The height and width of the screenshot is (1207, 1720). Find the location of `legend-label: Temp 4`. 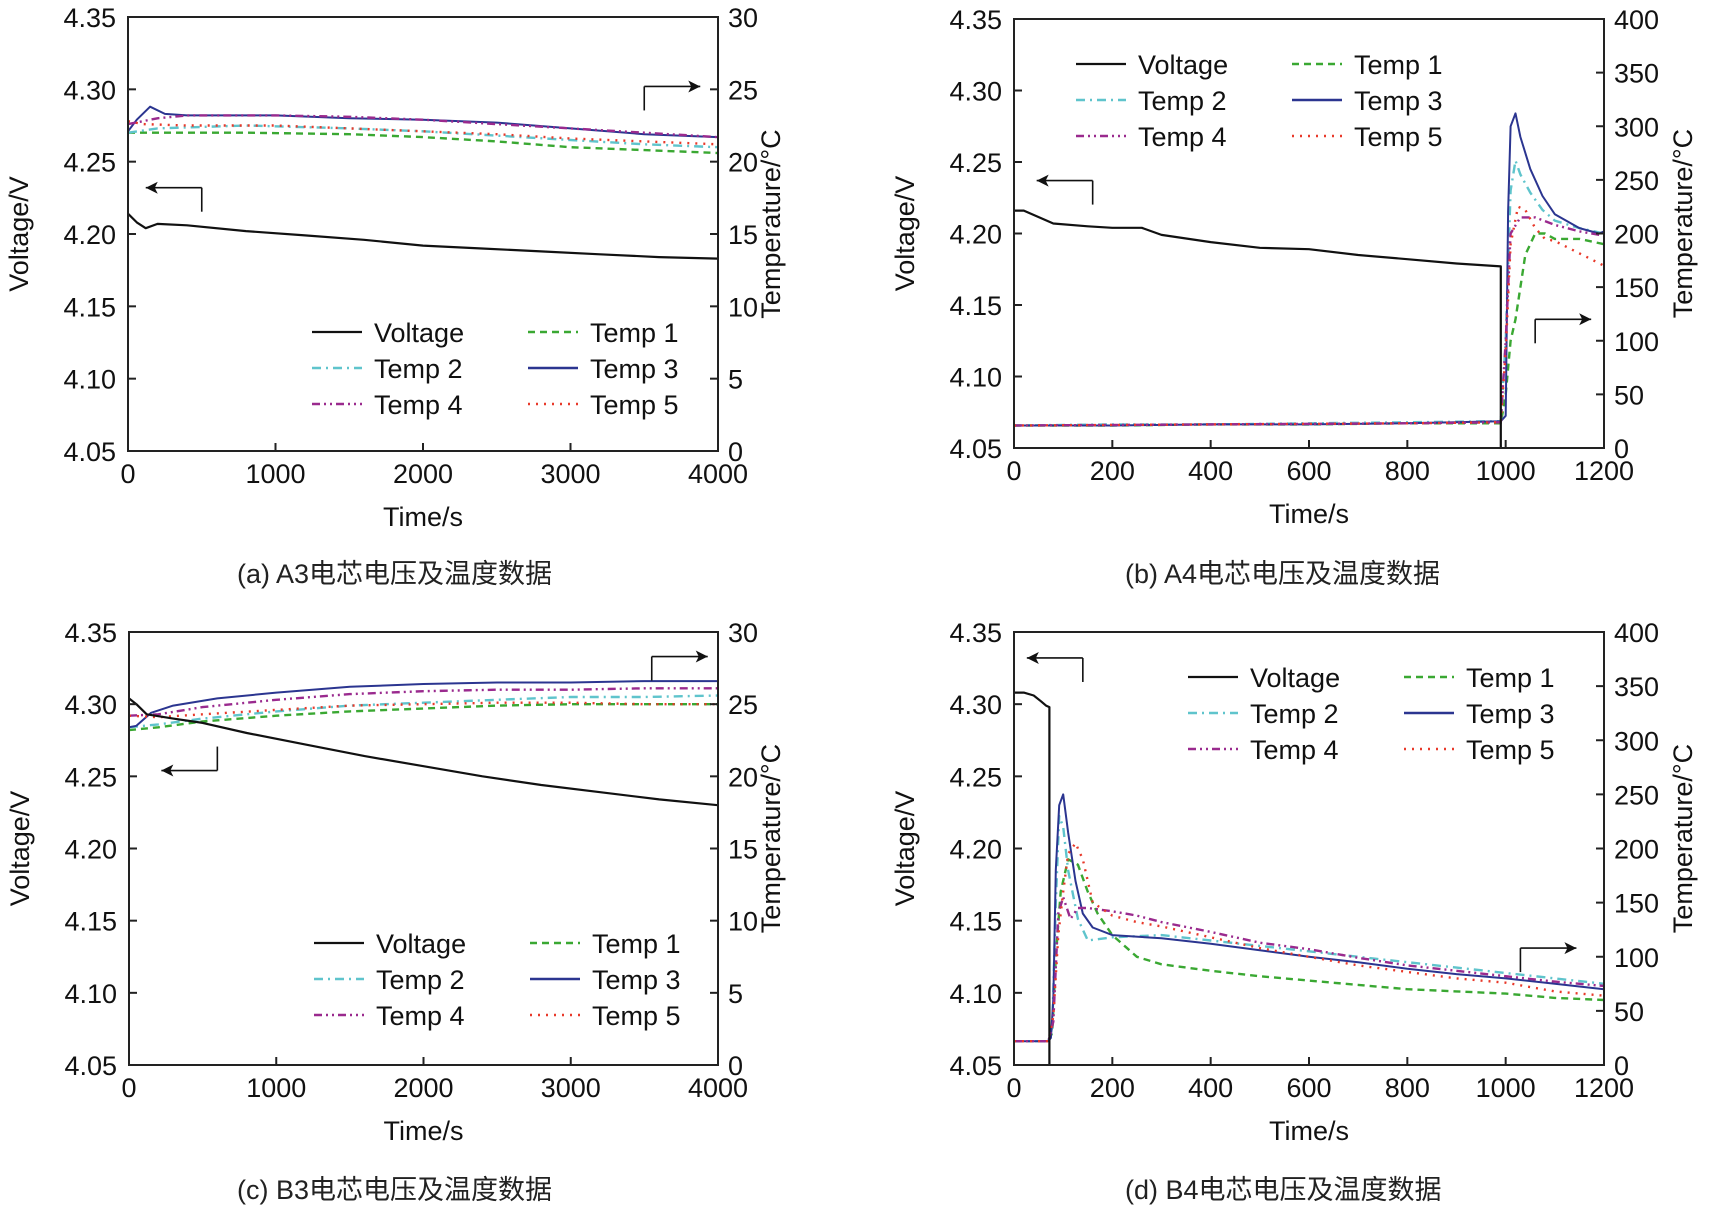

legend-label: Temp 4 is located at coordinates (418, 405).